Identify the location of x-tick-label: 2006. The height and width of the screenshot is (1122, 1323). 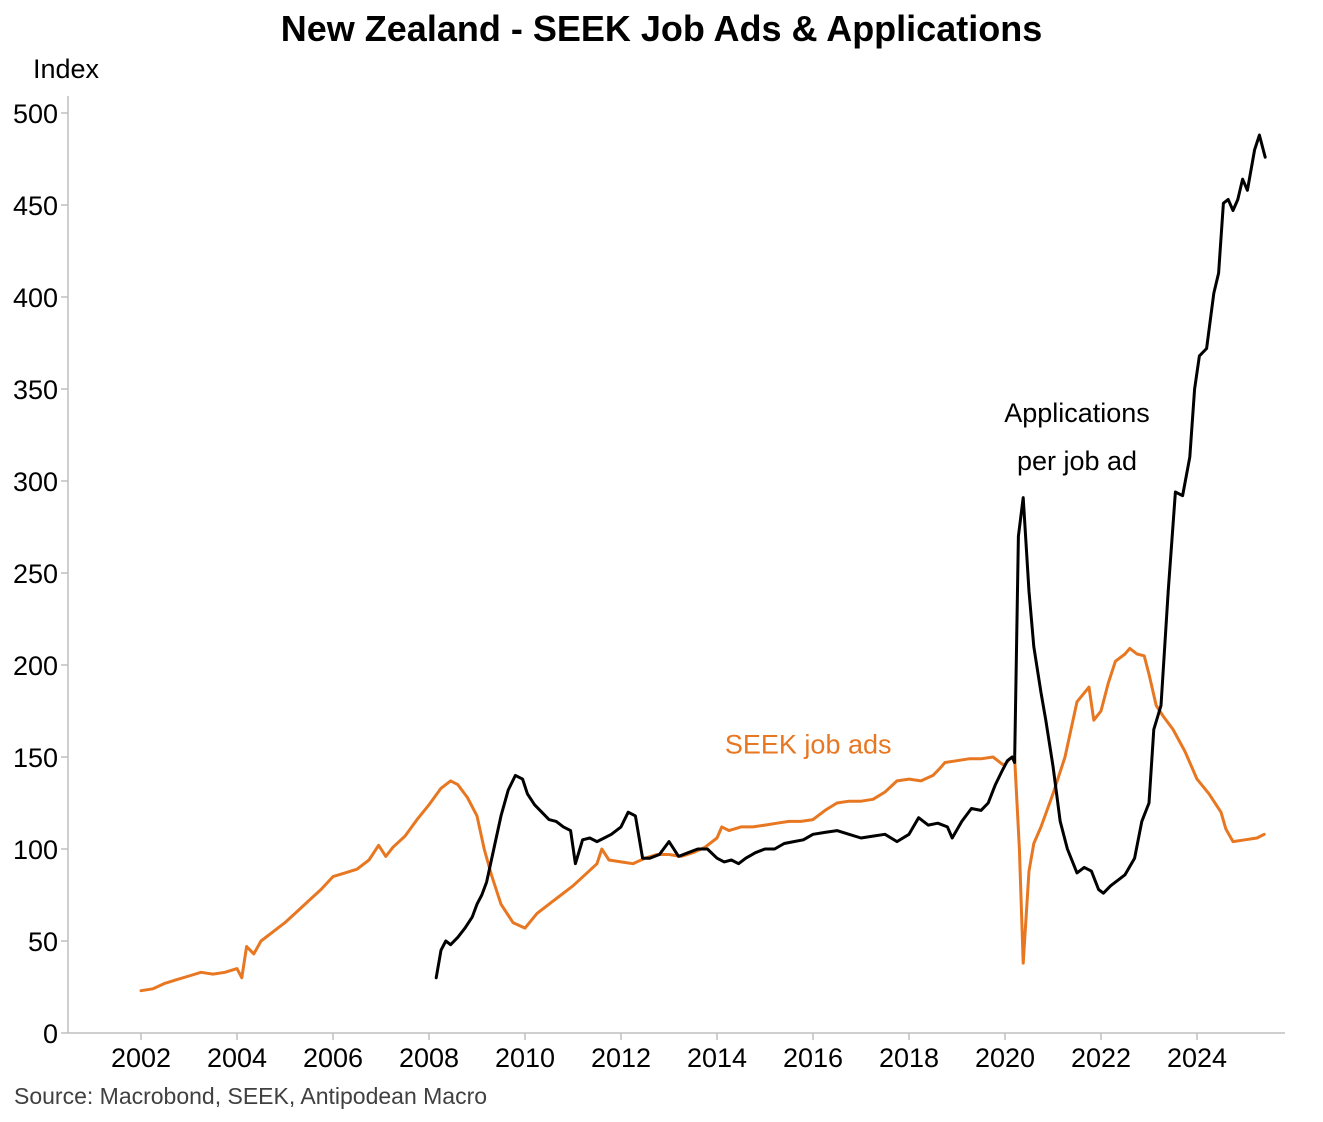
(333, 1058).